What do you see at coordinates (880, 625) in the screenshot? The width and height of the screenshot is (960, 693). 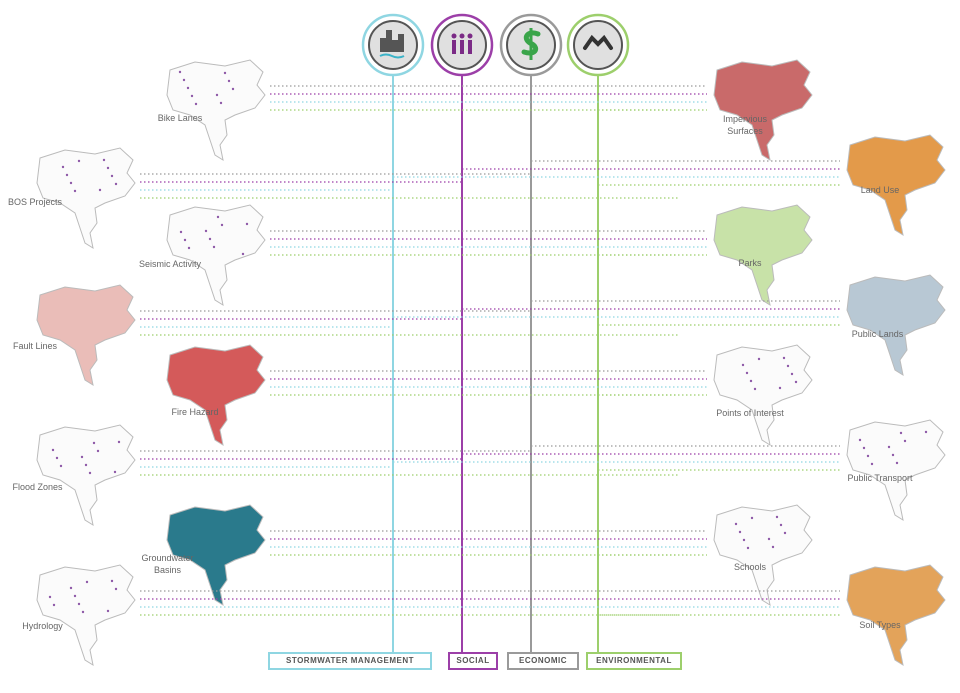 I see `map-label: Soil Types` at bounding box center [880, 625].